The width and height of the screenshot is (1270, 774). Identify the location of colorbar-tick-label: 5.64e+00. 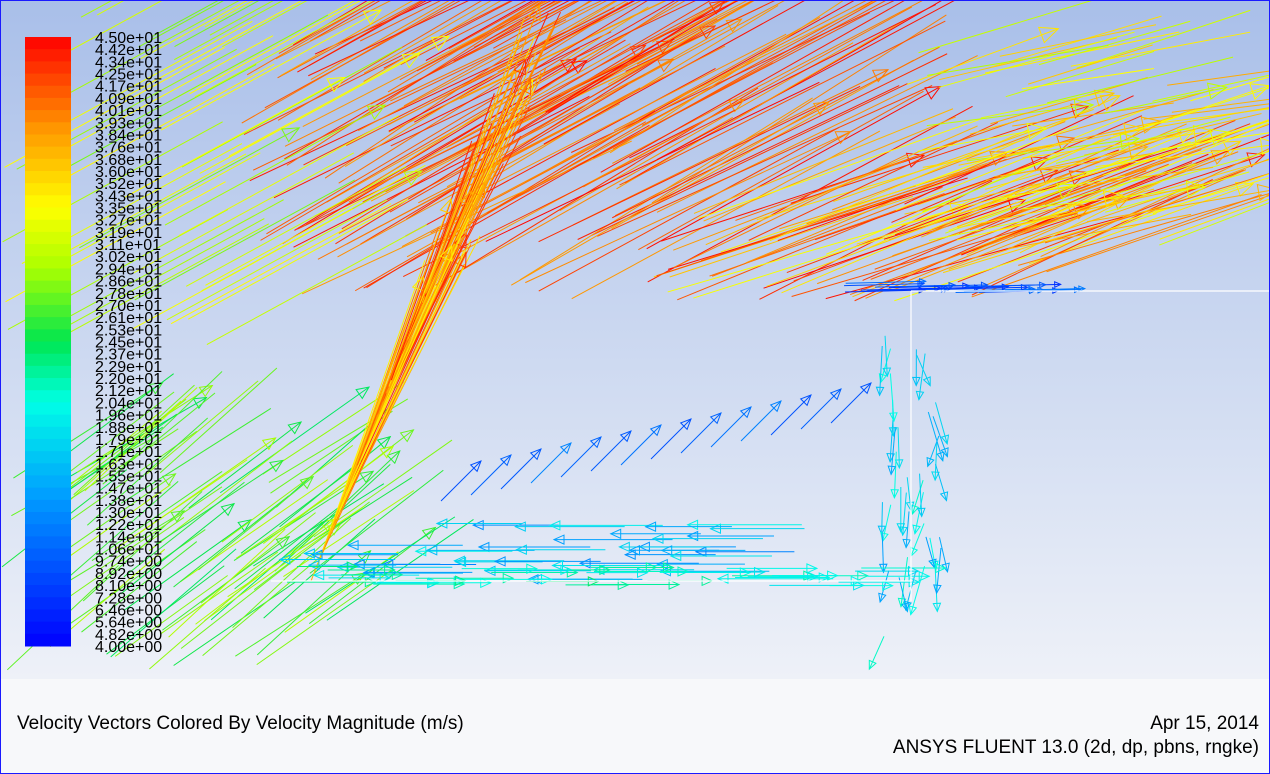
(128, 623).